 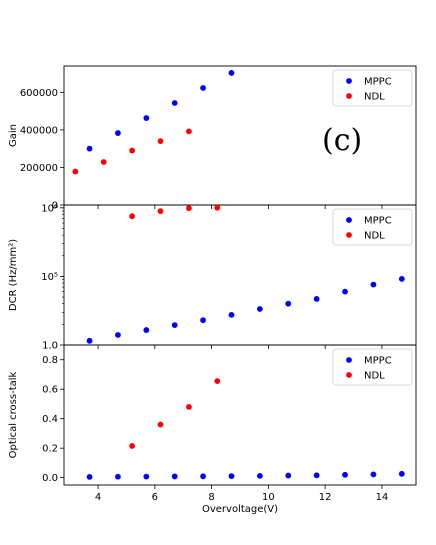 What do you see at coordinates (240, 509) in the screenshot?
I see `x-axis-title: Overvoltage(V)` at bounding box center [240, 509].